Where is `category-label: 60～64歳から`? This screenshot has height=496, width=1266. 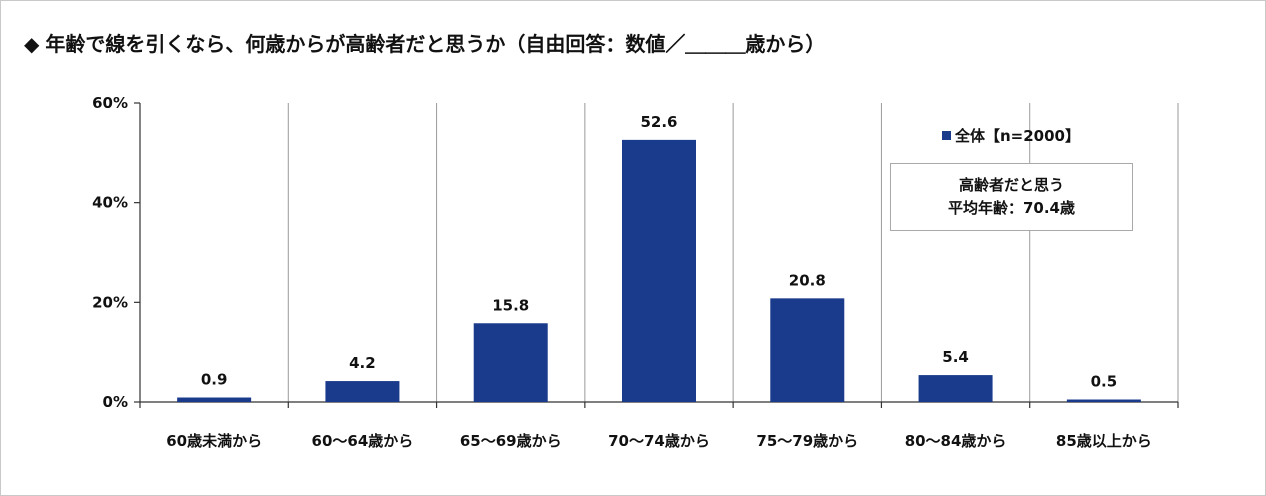
category-label: 60～64歳から is located at coordinates (363, 441).